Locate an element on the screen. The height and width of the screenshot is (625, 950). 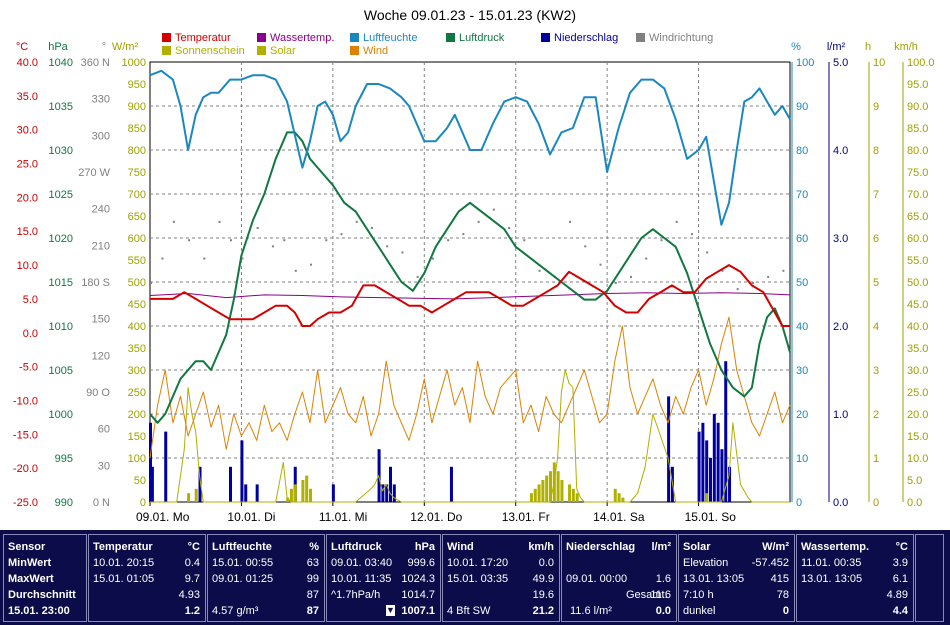
axis-tick-label: 500 is located at coordinates (137, 283).